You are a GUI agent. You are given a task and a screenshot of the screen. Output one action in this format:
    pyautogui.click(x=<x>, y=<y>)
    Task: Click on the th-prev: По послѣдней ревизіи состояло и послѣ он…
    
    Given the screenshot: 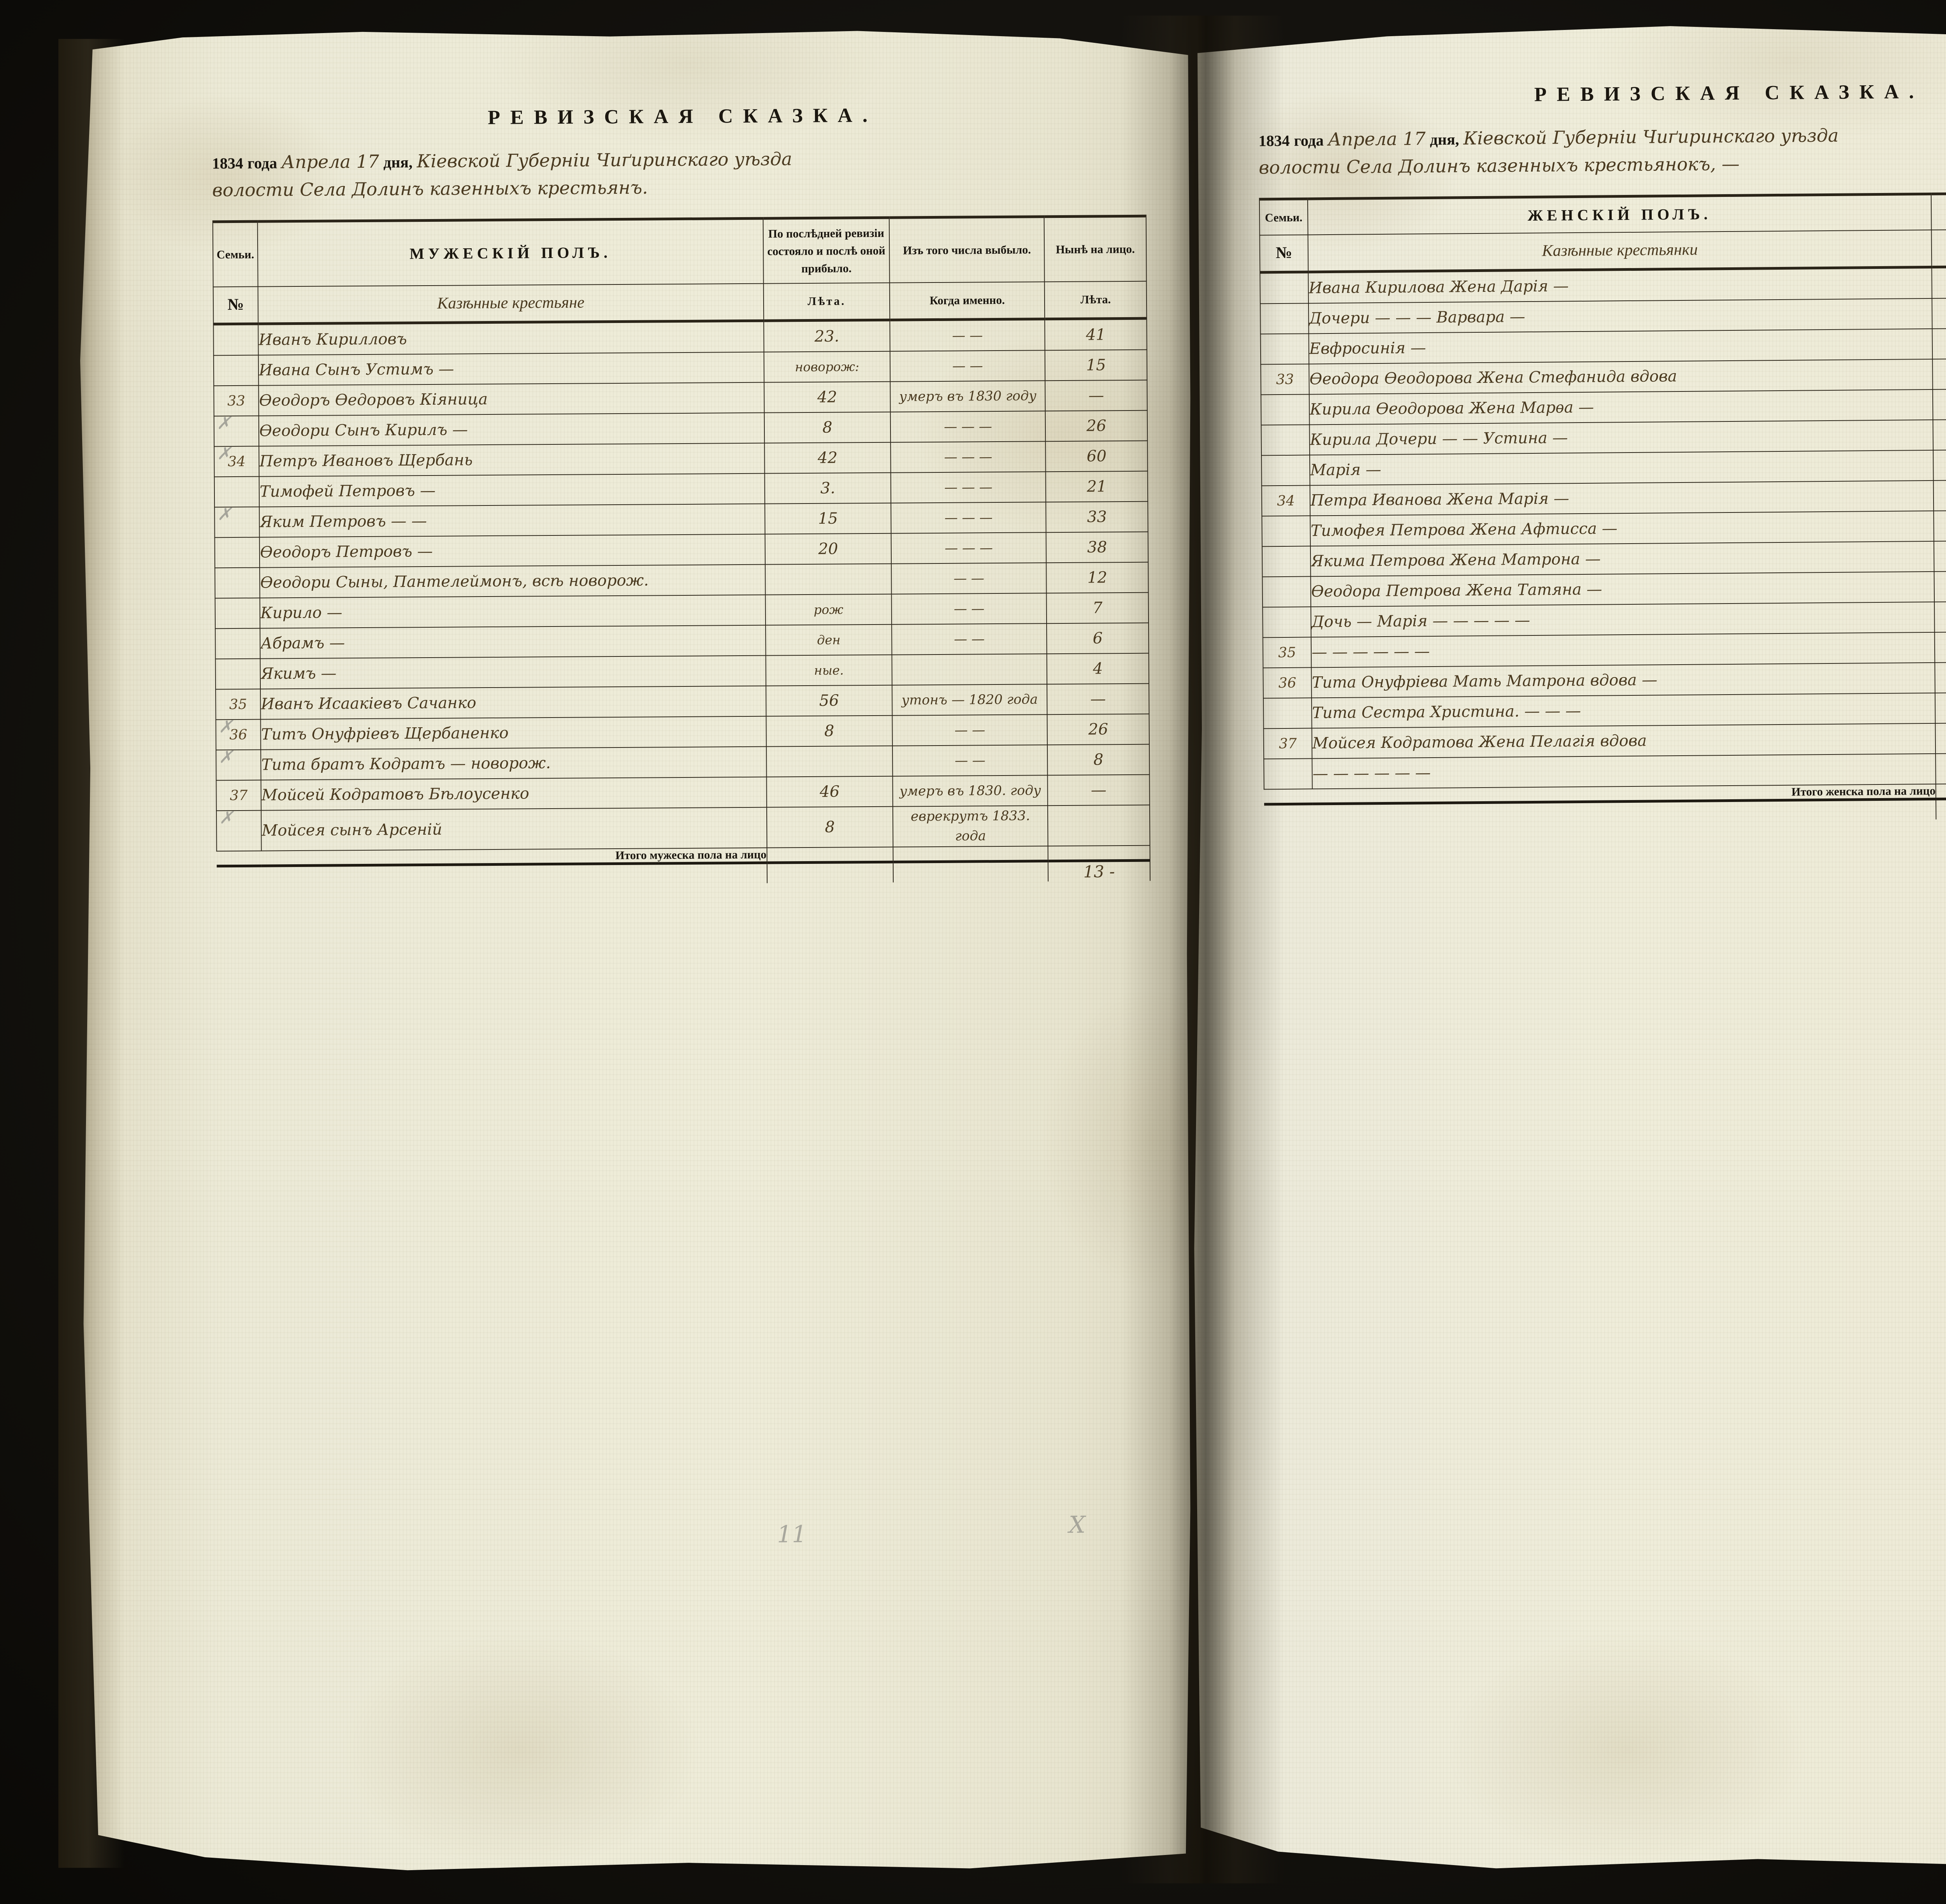 What is the action you would take?
    pyautogui.click(x=826, y=251)
    